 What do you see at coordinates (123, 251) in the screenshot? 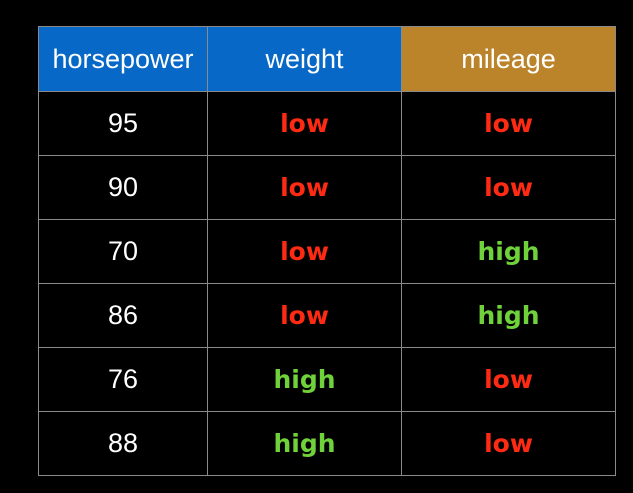
I see `horsepower-cell: 70` at bounding box center [123, 251].